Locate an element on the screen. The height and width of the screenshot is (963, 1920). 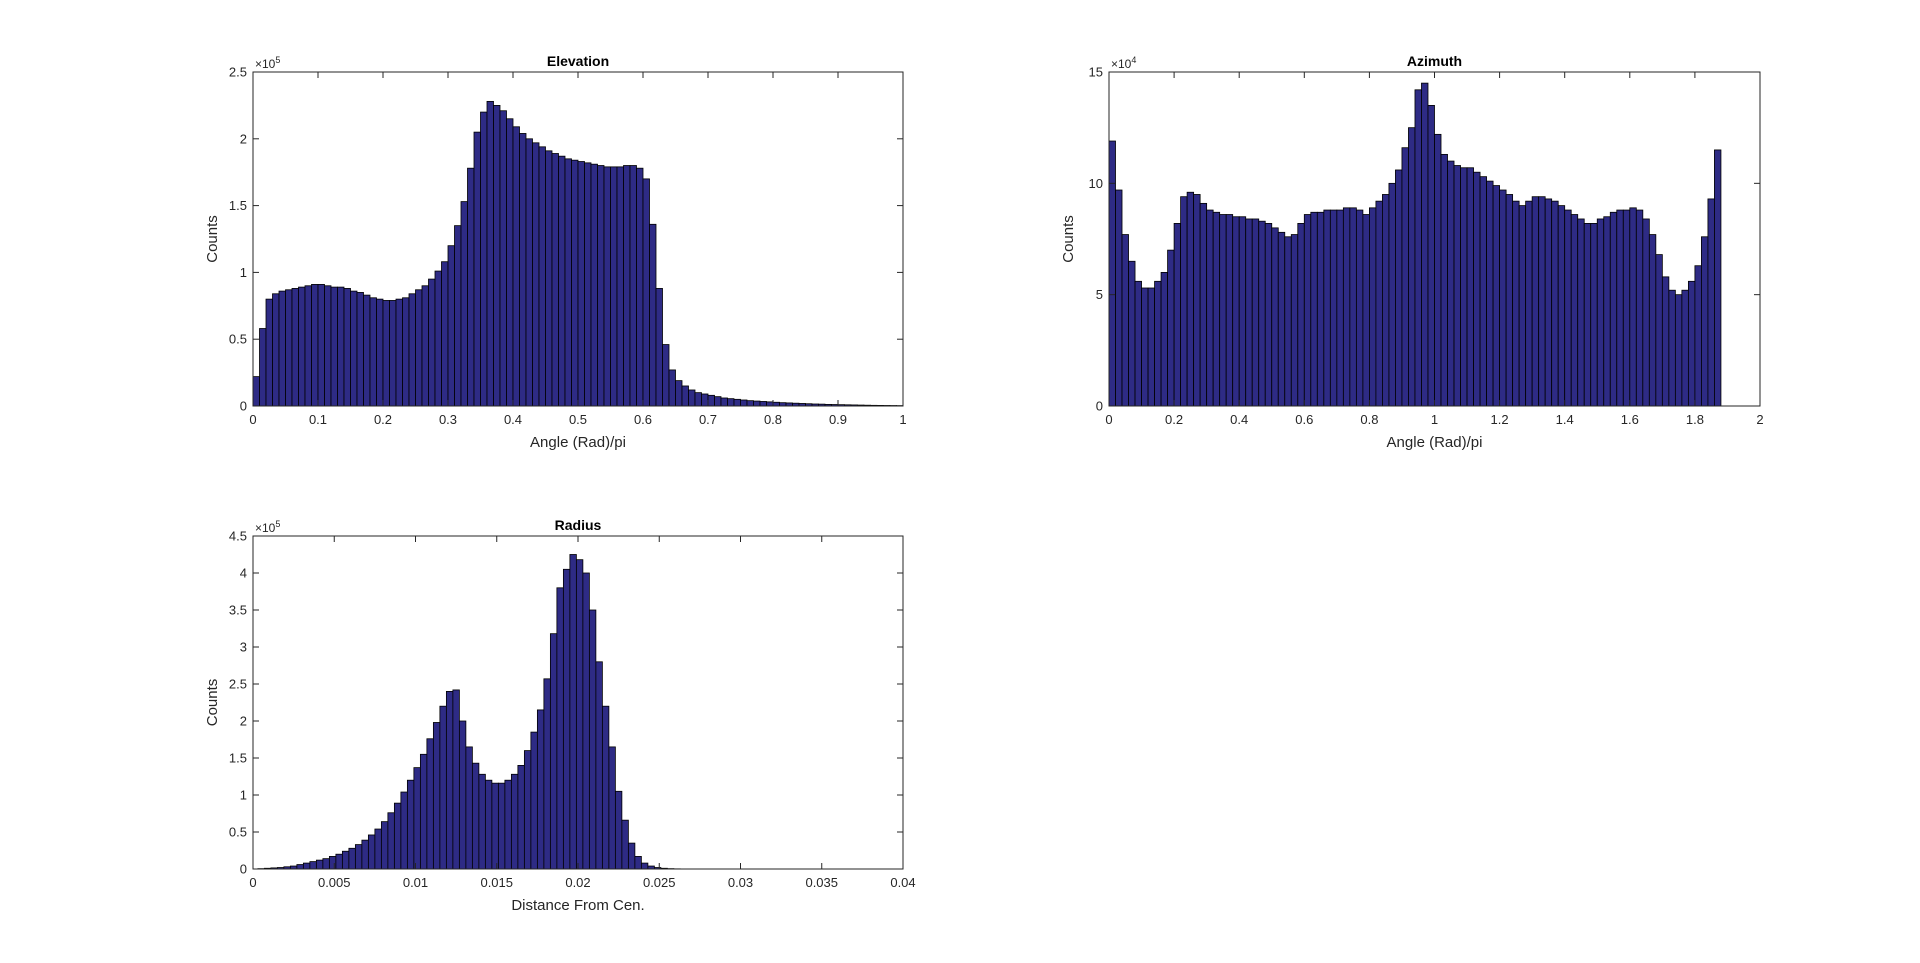
x-tick-label: 0.025 is located at coordinates (659, 882).